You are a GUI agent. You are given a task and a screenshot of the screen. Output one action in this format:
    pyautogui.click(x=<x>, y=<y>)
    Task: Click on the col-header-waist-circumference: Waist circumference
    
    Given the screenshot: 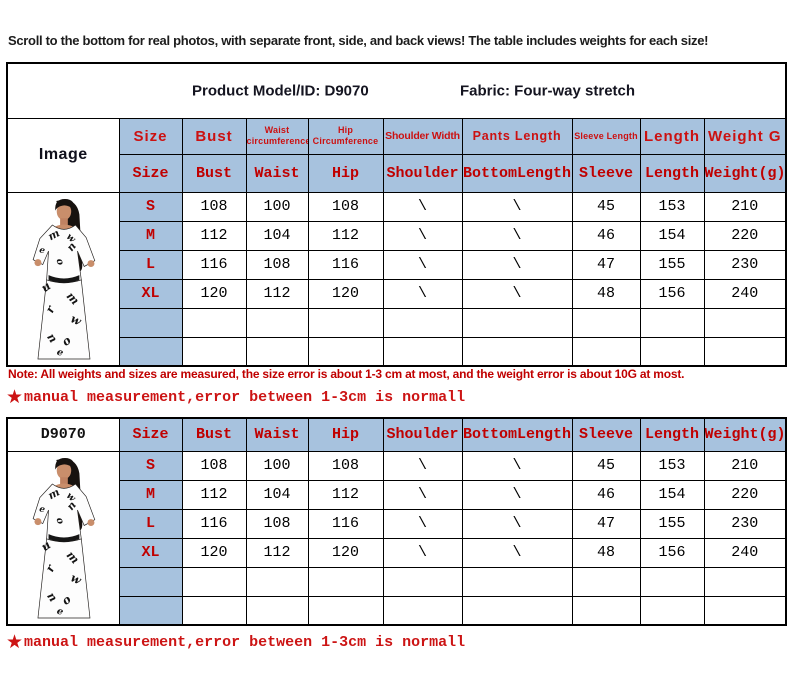 What is the action you would take?
    pyautogui.click(x=277, y=136)
    